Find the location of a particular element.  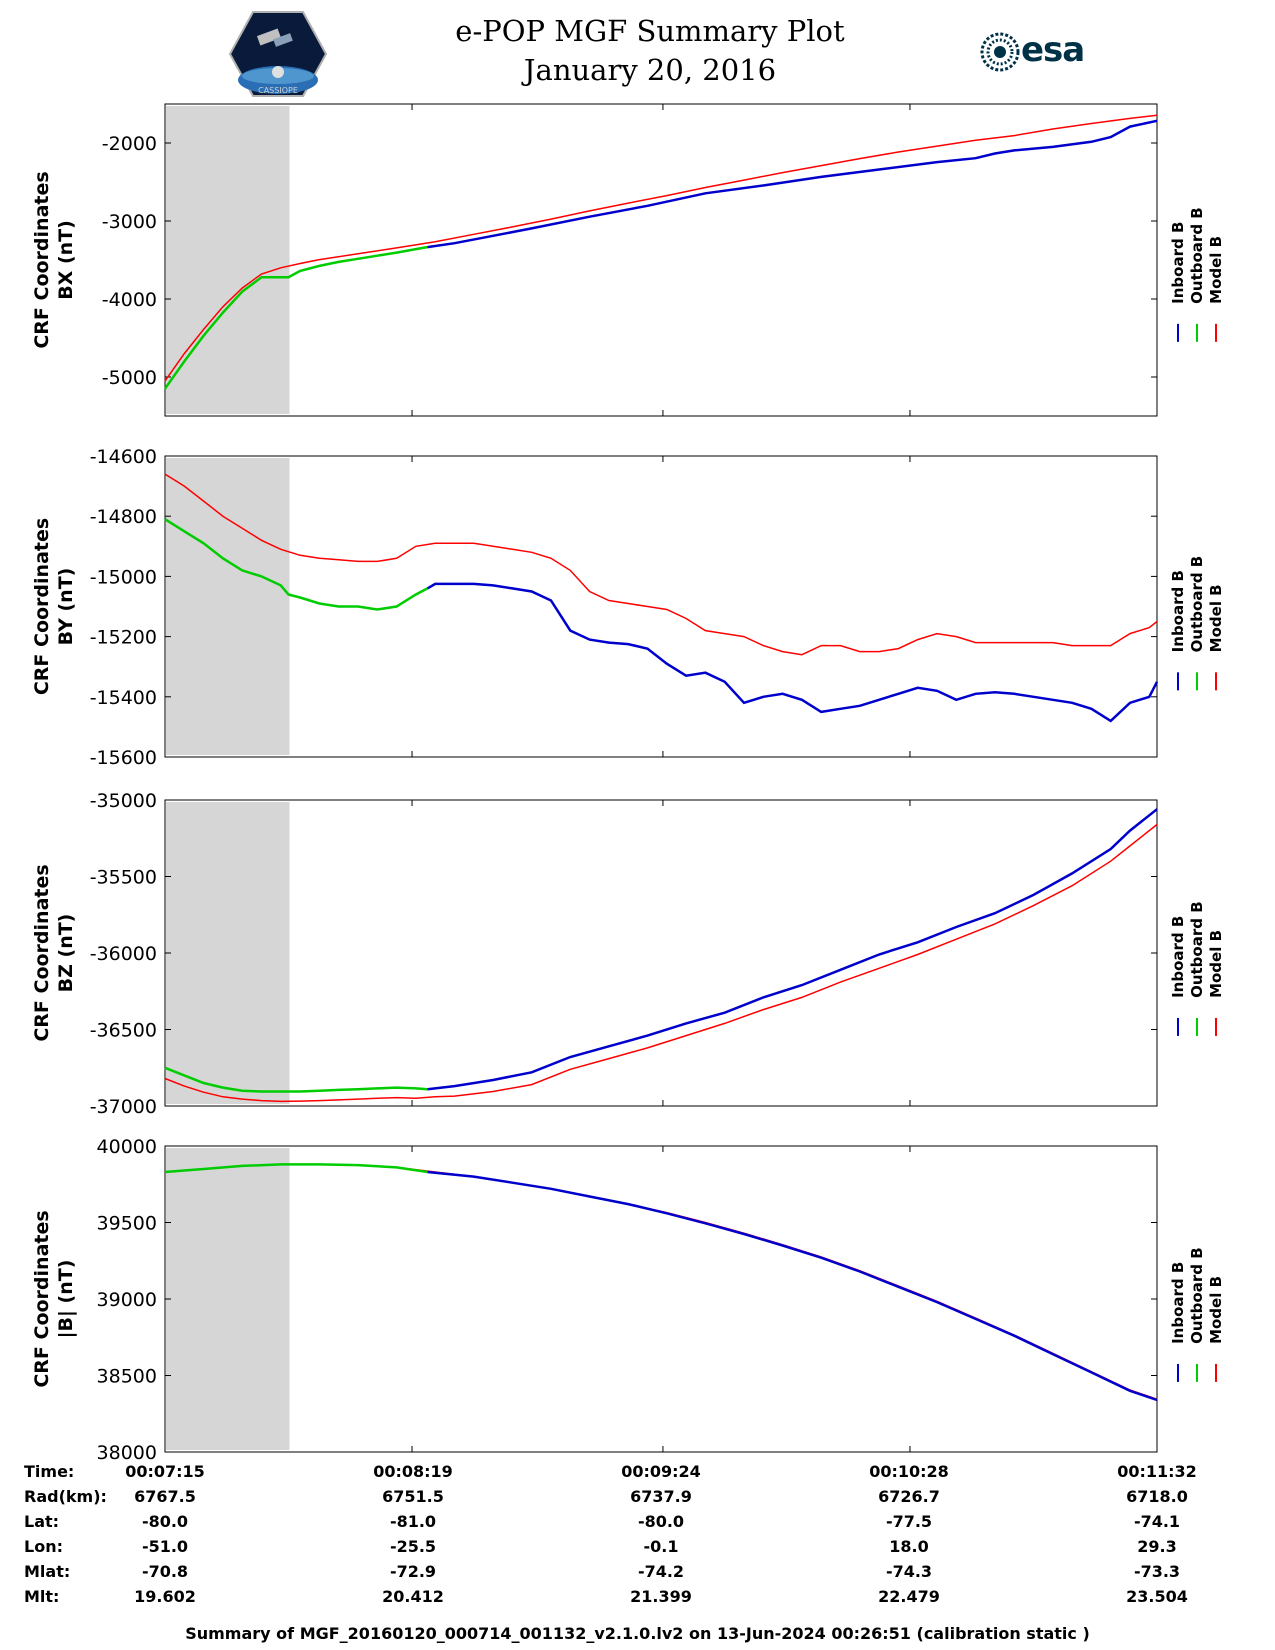

table-cell-mlat: -73.3 is located at coordinates (1157, 1571).